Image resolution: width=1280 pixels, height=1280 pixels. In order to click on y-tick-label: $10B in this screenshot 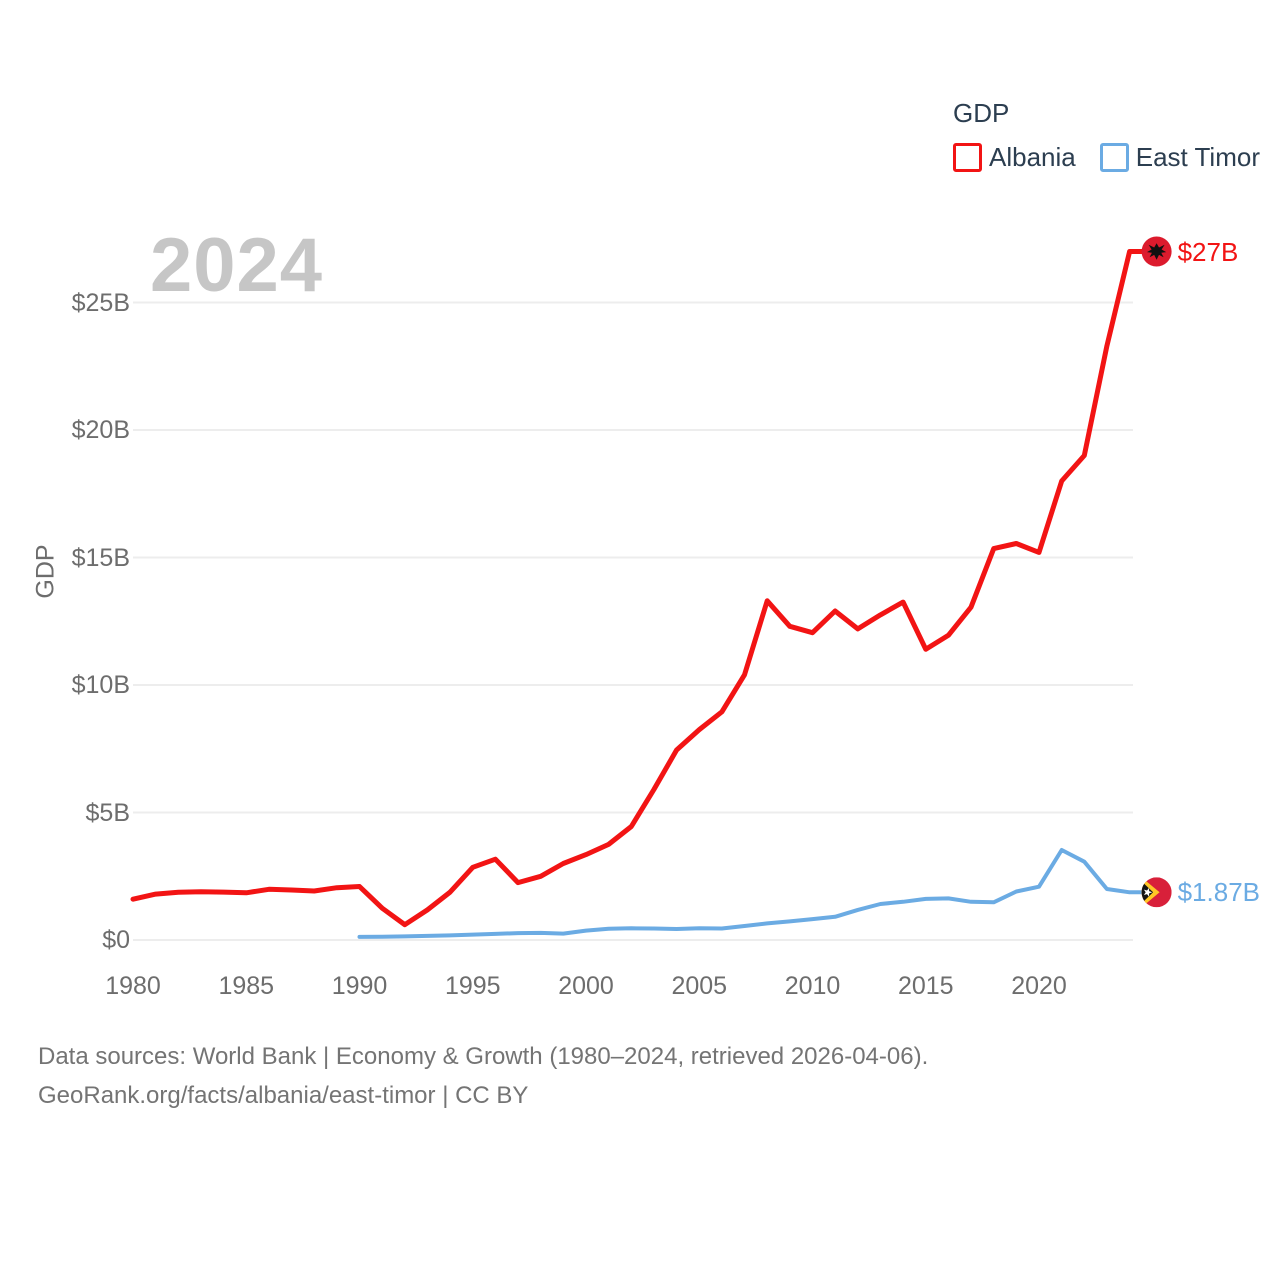, I will do `click(100, 685)`.